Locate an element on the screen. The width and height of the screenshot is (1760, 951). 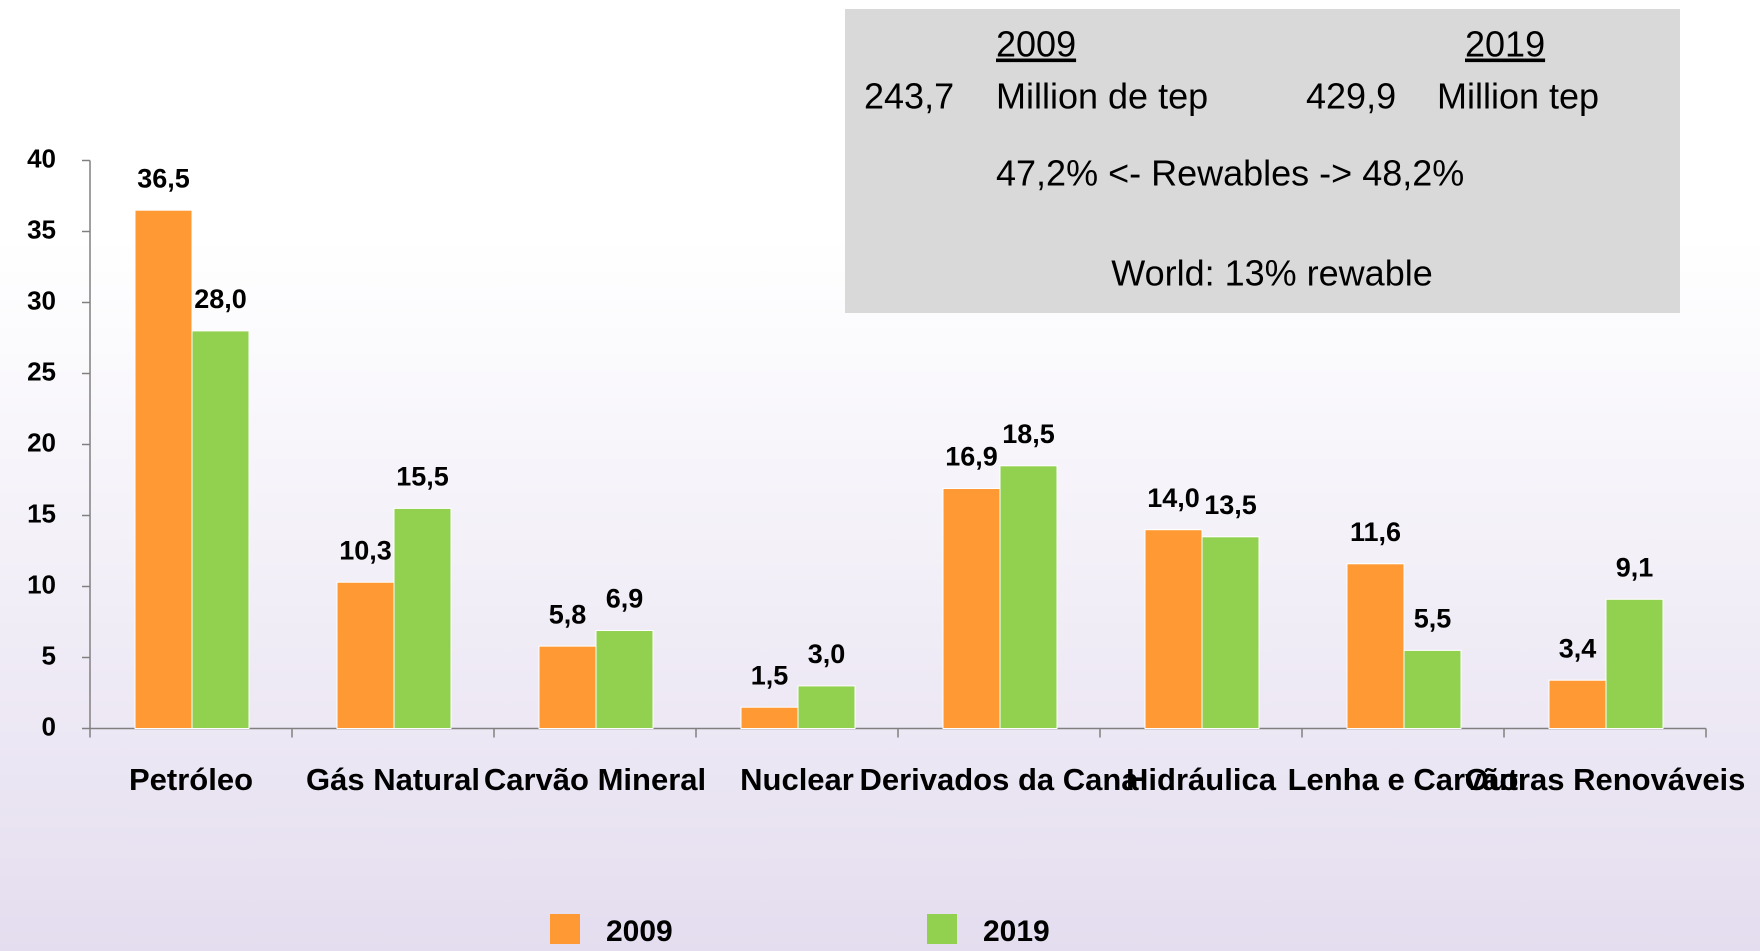
value-label: 5,8 is located at coordinates (568, 614).